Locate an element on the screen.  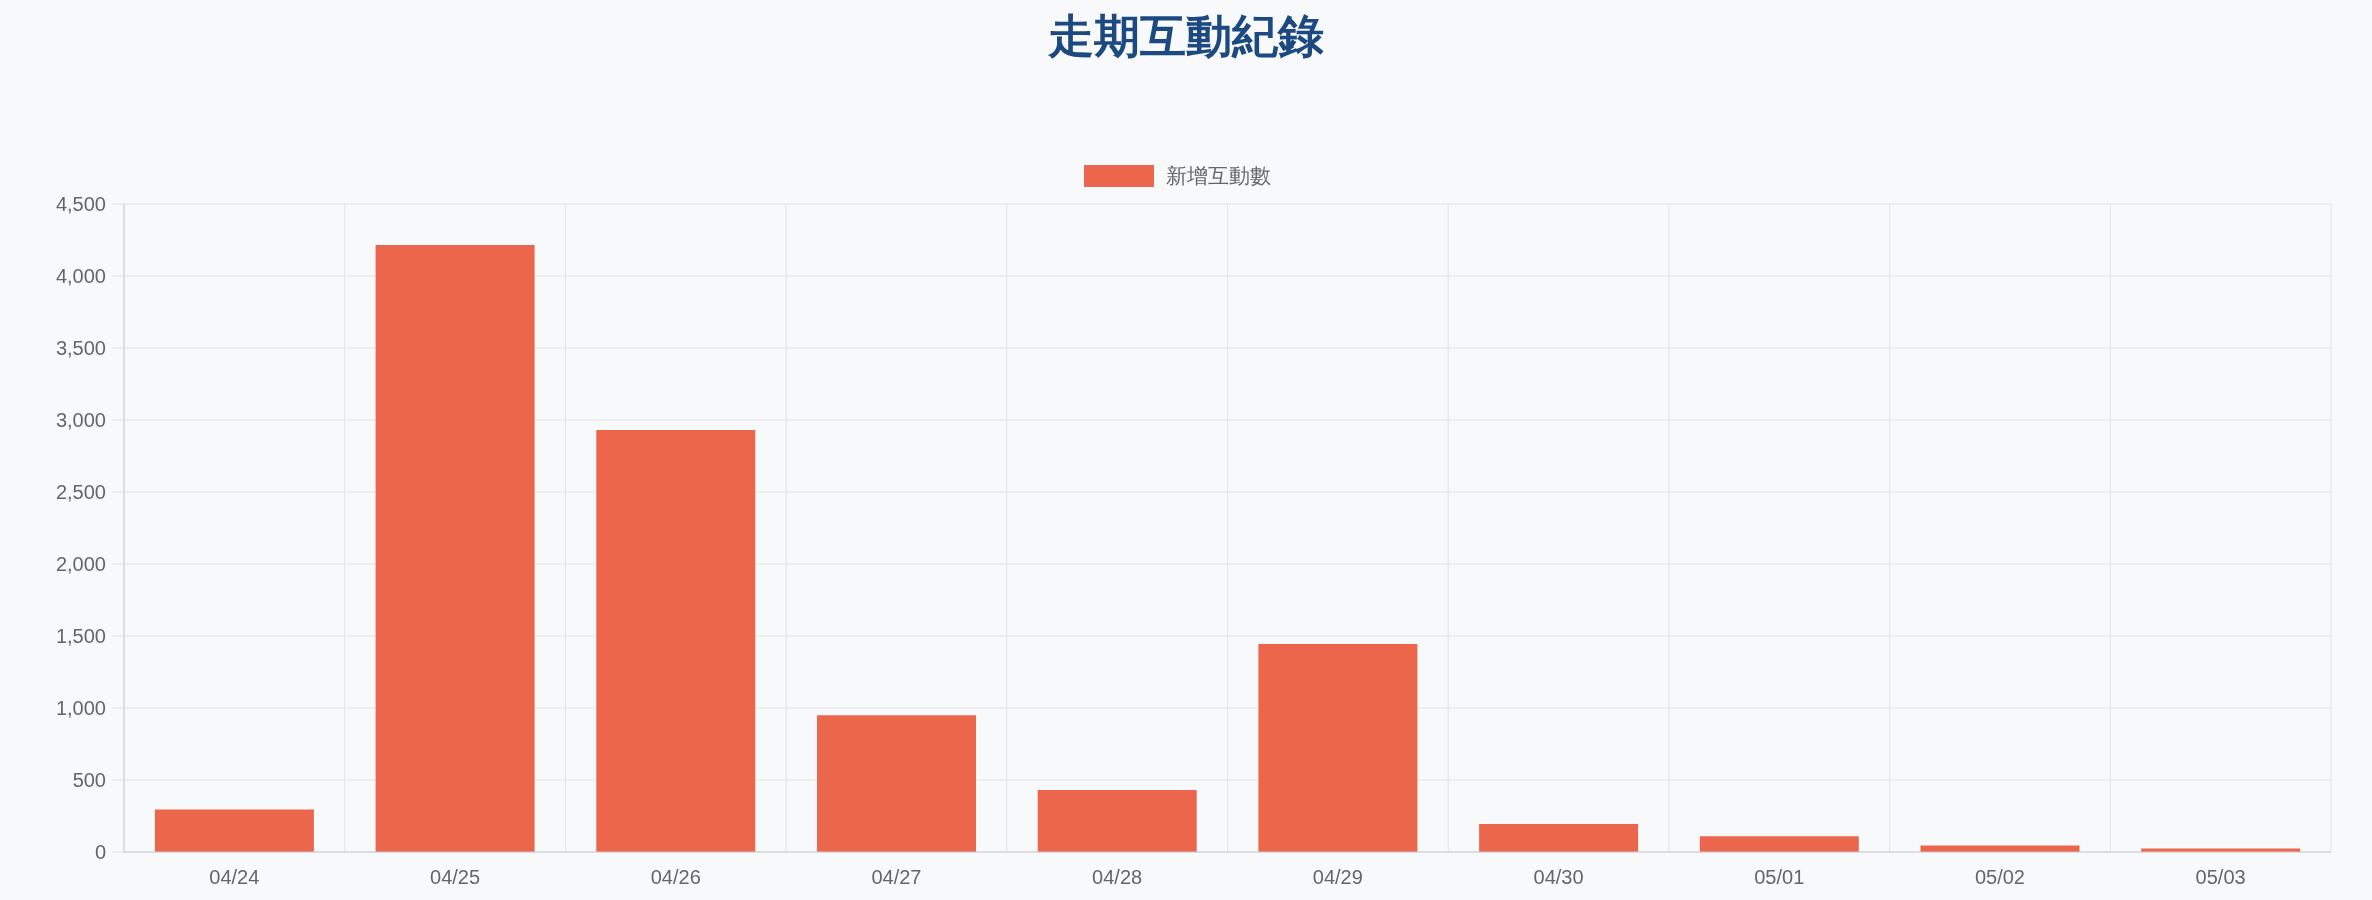
chart-title: 走期互動紀錄 is located at coordinates (1186, 36).